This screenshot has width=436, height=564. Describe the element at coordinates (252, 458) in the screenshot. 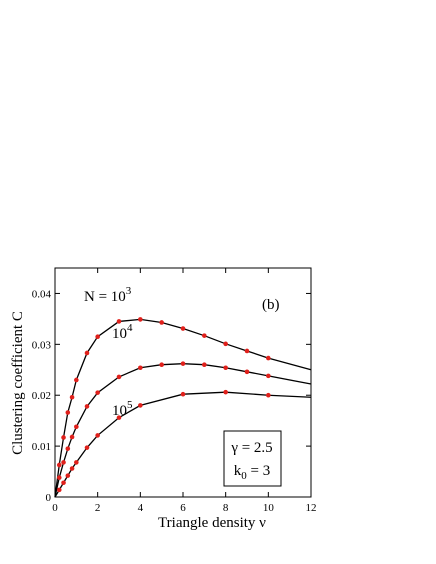

I see `info-box` at that location.